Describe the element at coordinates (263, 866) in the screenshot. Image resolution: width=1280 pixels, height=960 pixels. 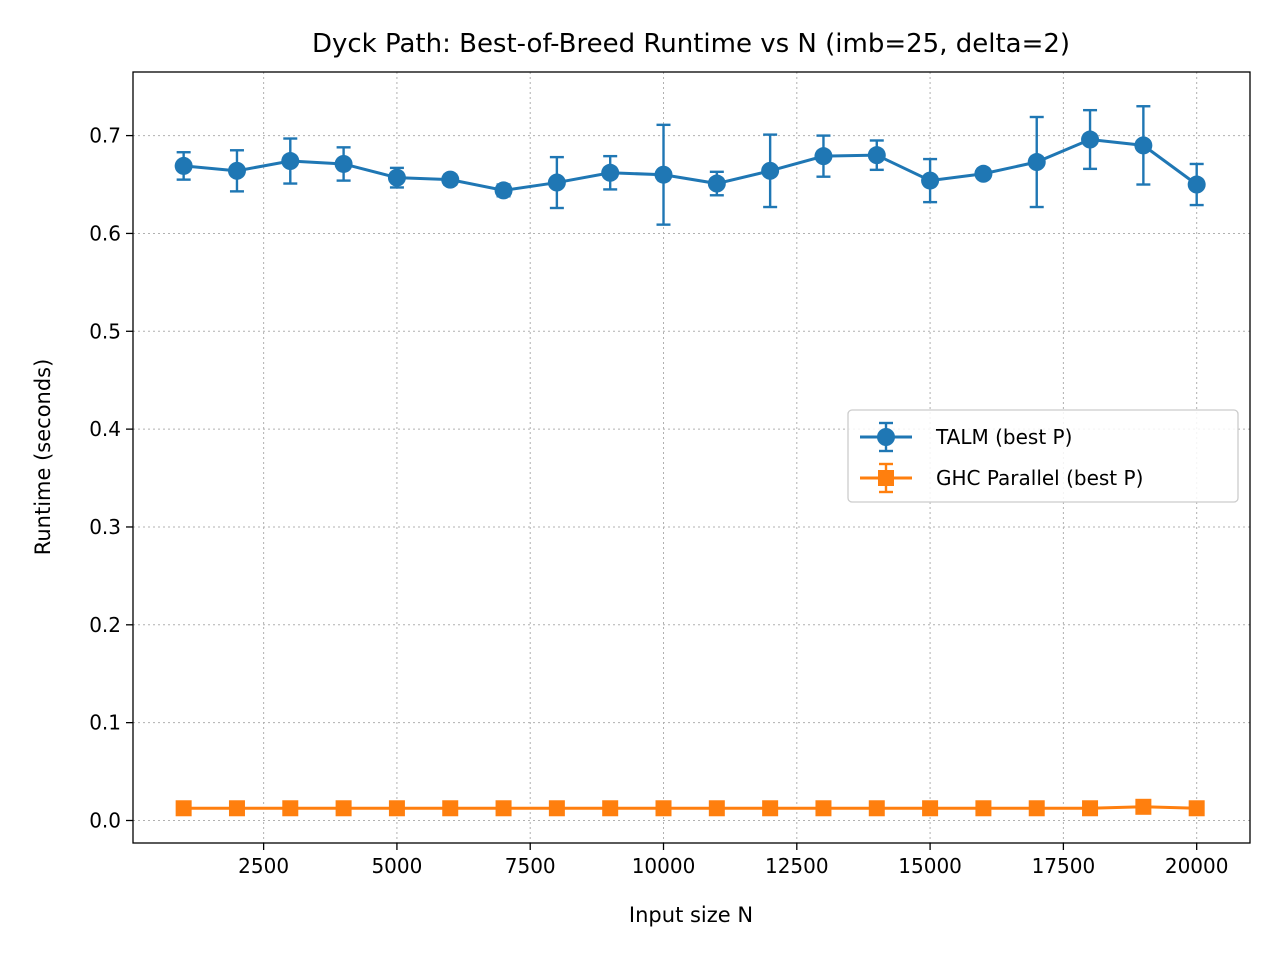
I see `x-tick-label: 2500` at that location.